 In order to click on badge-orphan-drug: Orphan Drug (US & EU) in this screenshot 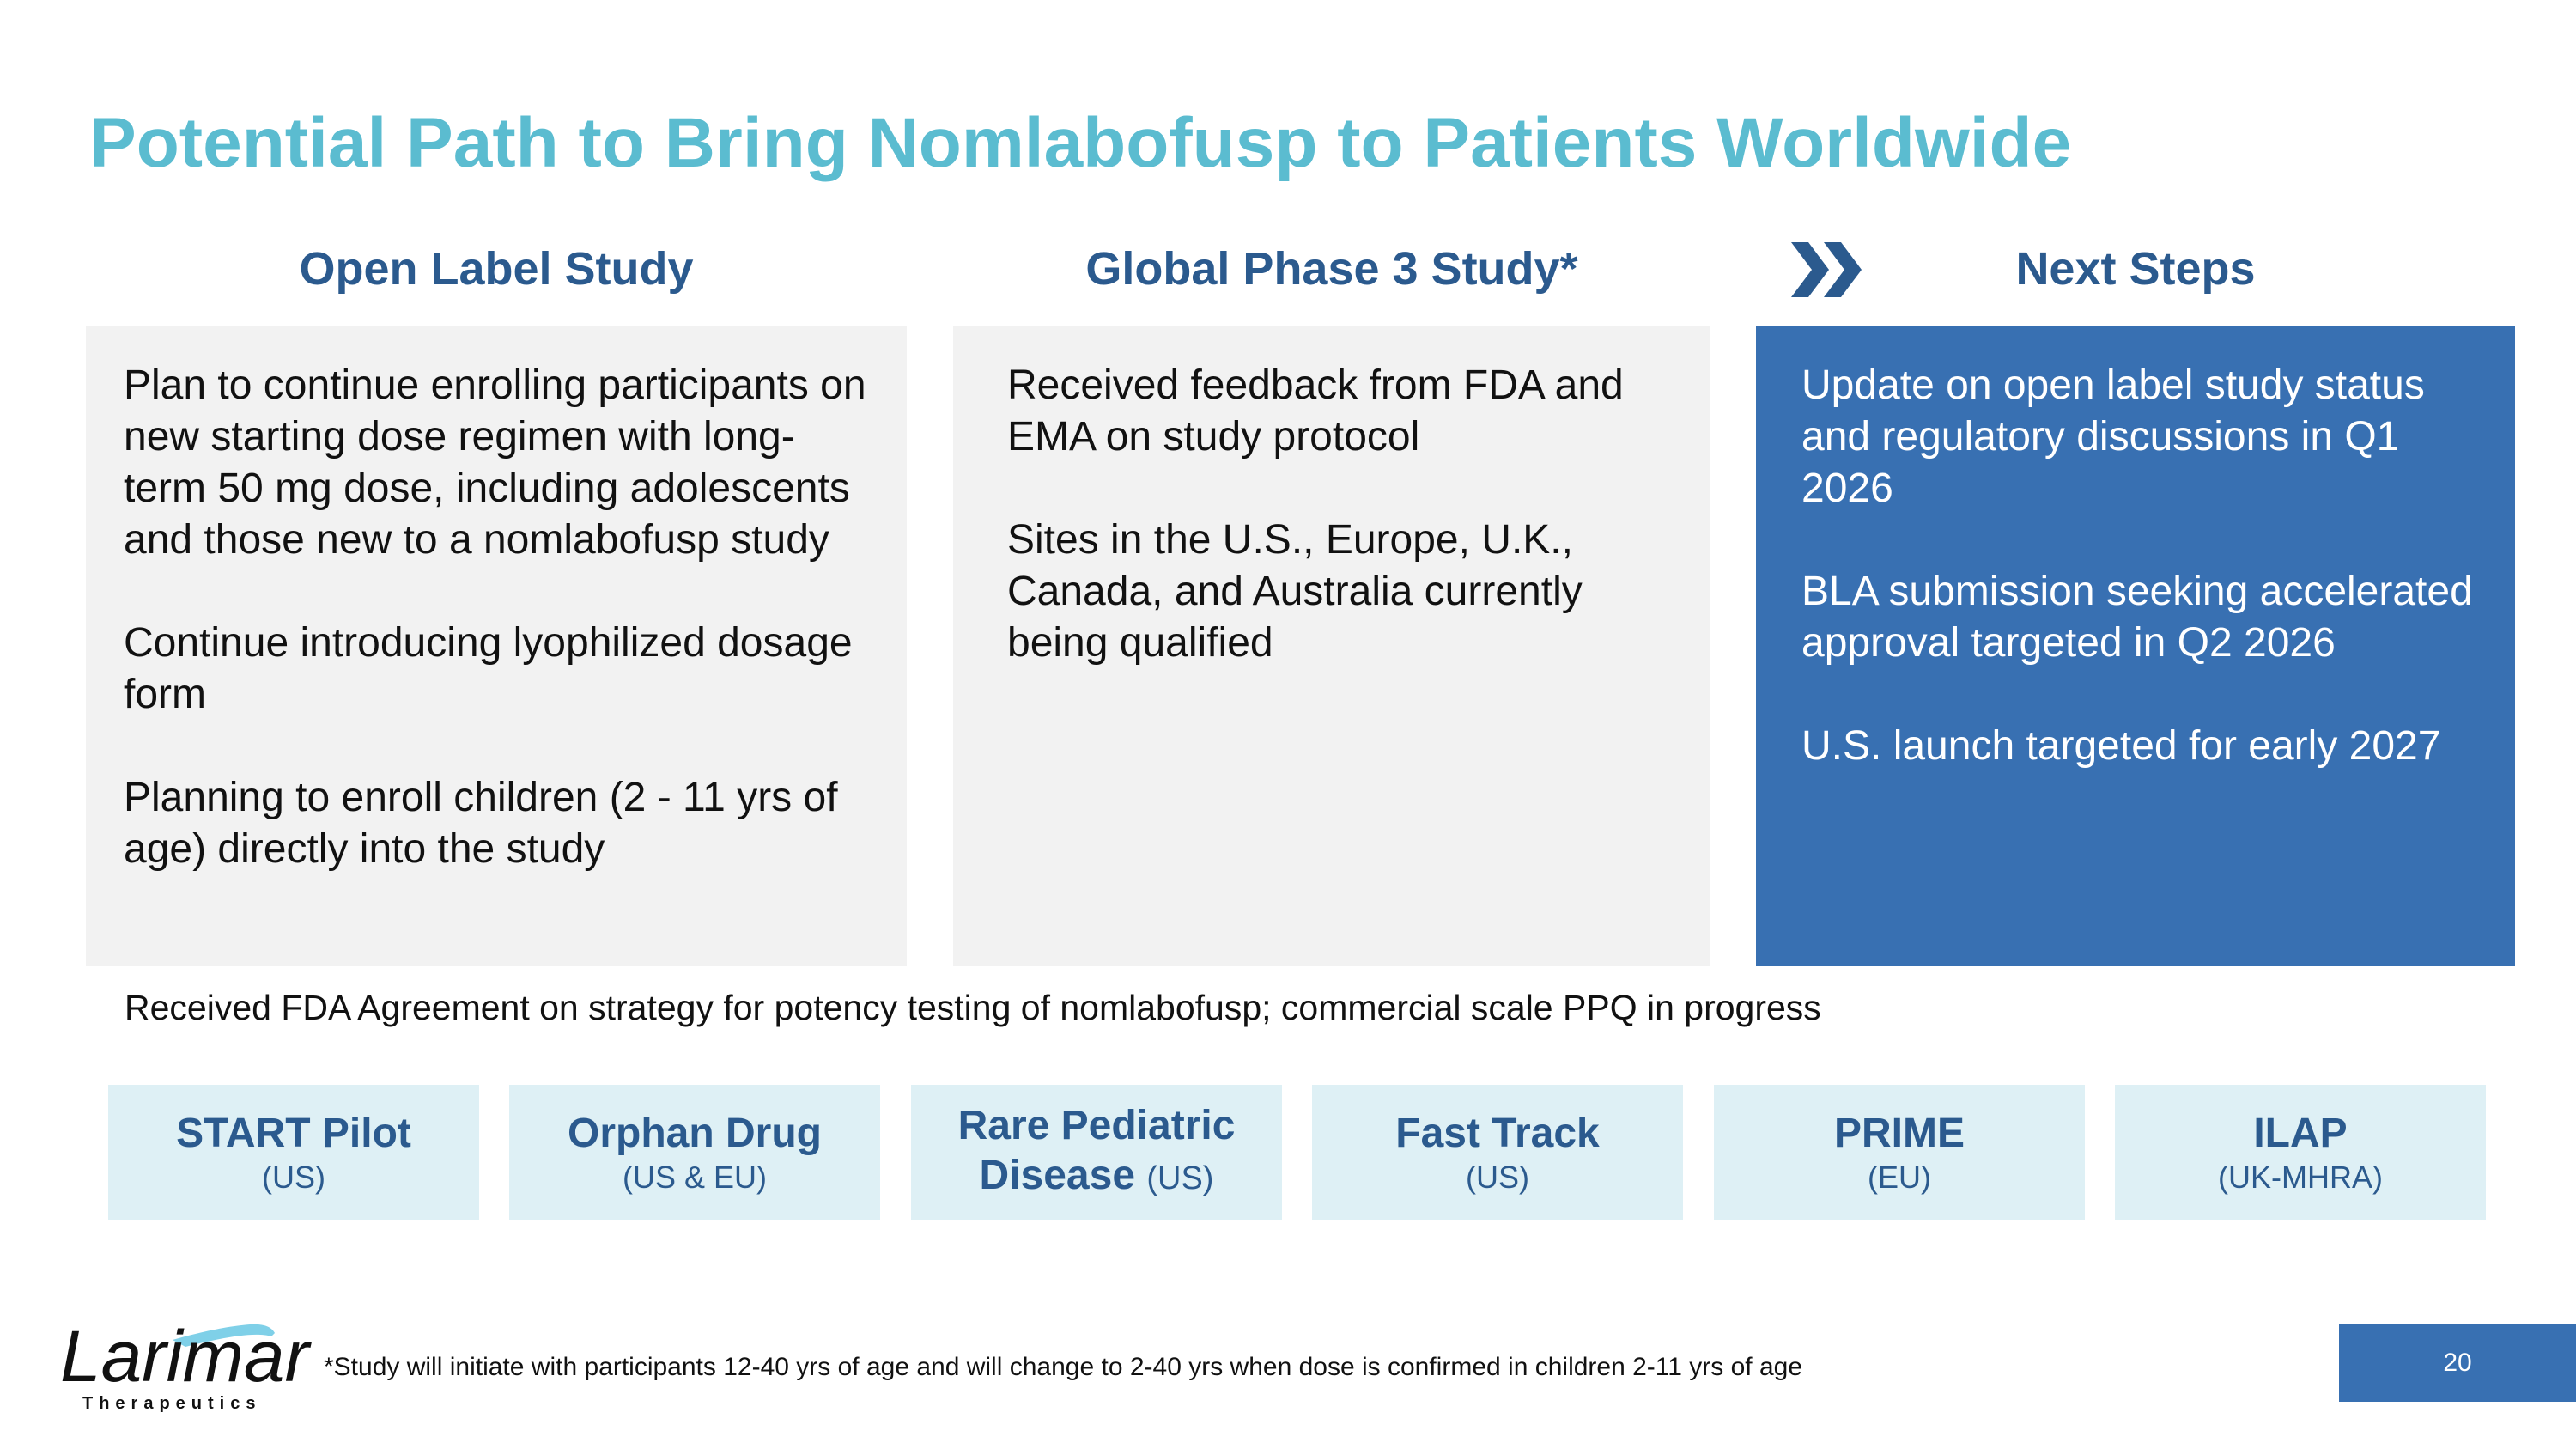, I will do `click(695, 1152)`.